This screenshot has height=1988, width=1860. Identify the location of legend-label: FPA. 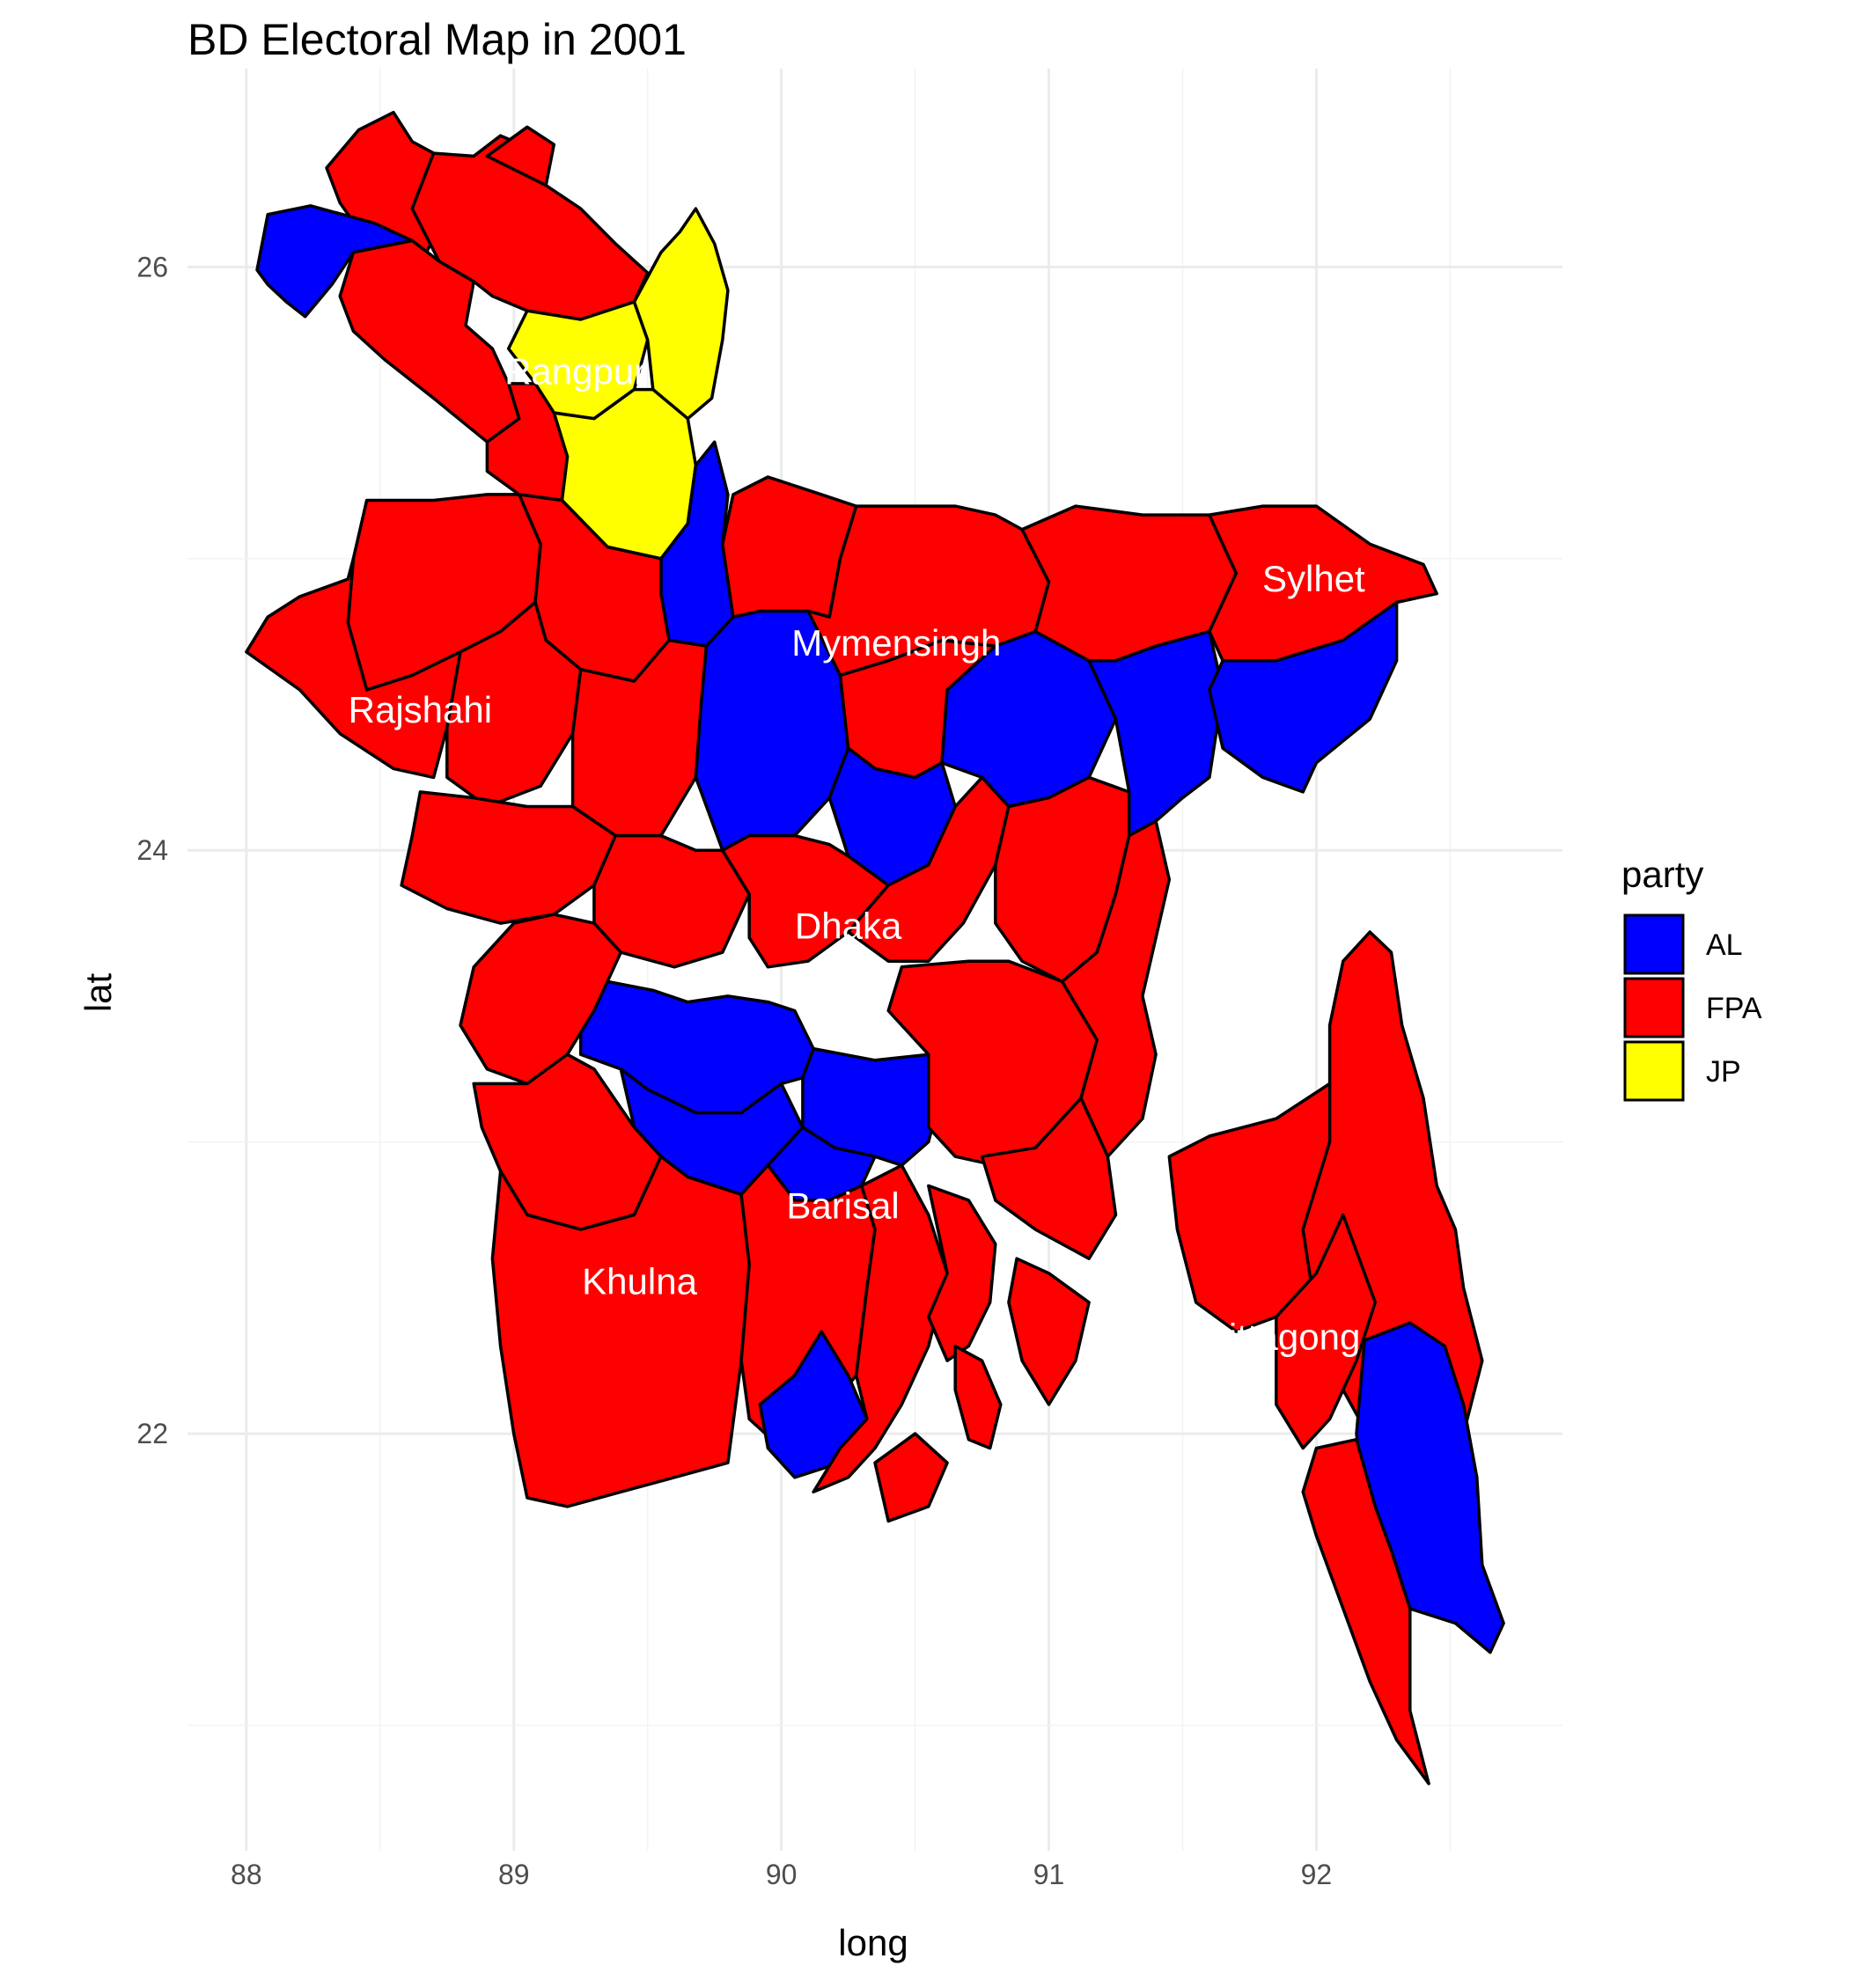
(1734, 1009).